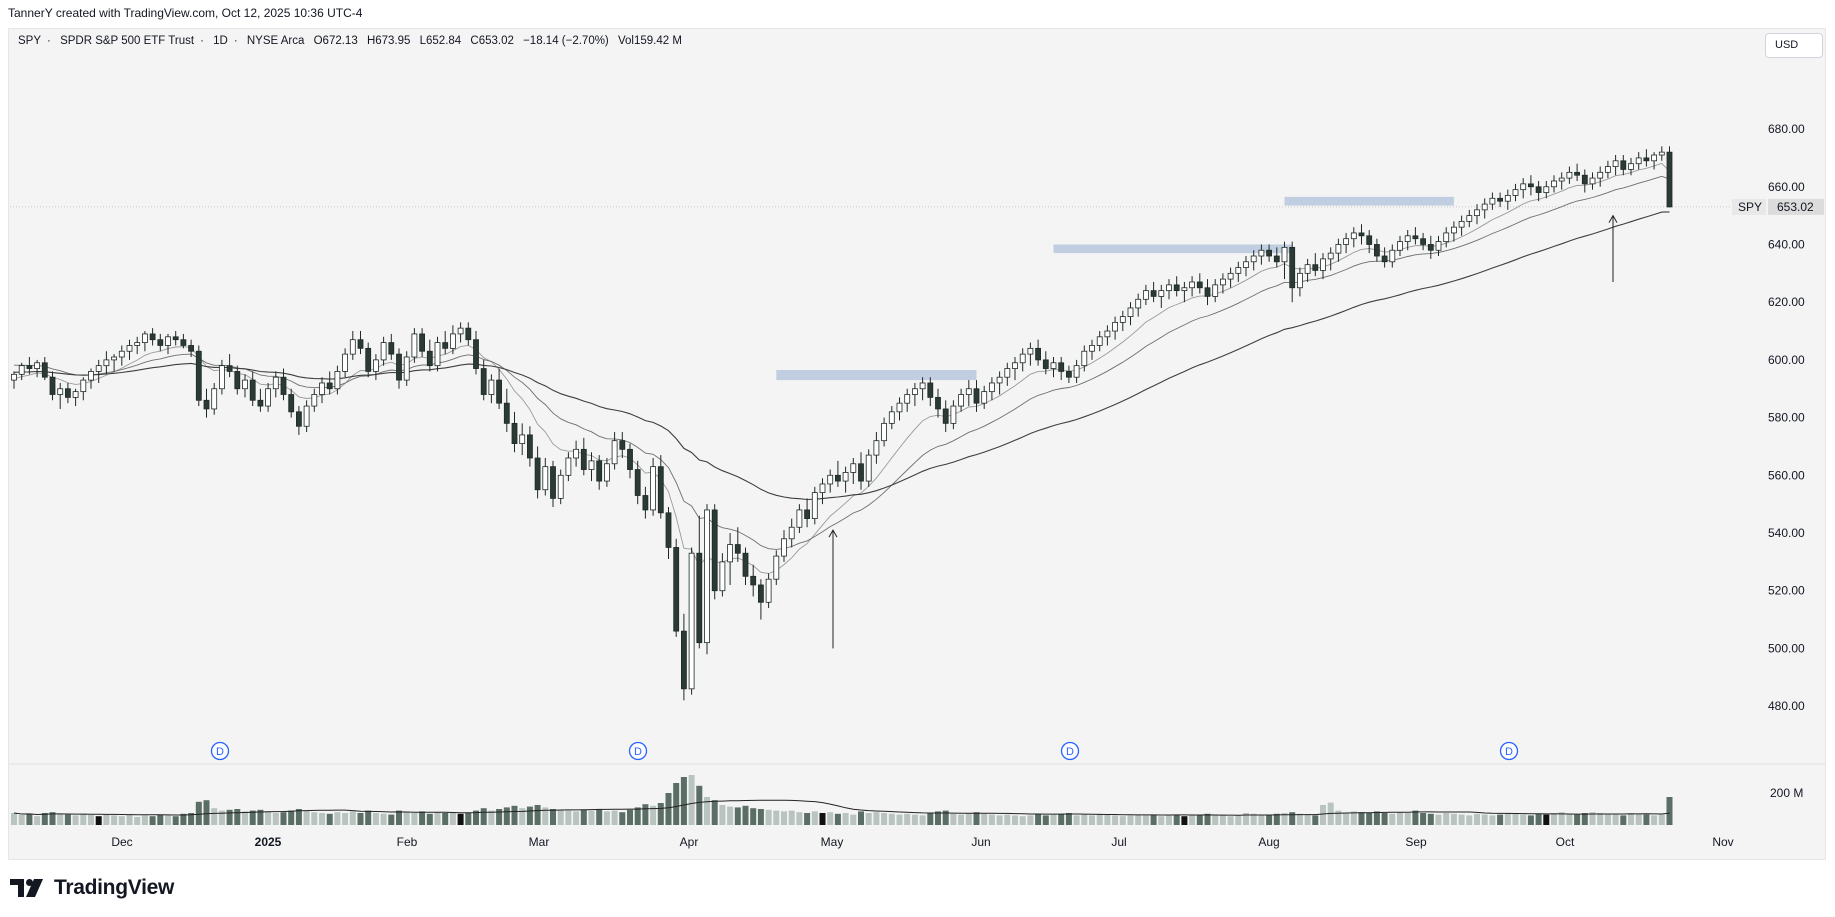  I want to click on tradingview-logo: TradingView, so click(92, 888).